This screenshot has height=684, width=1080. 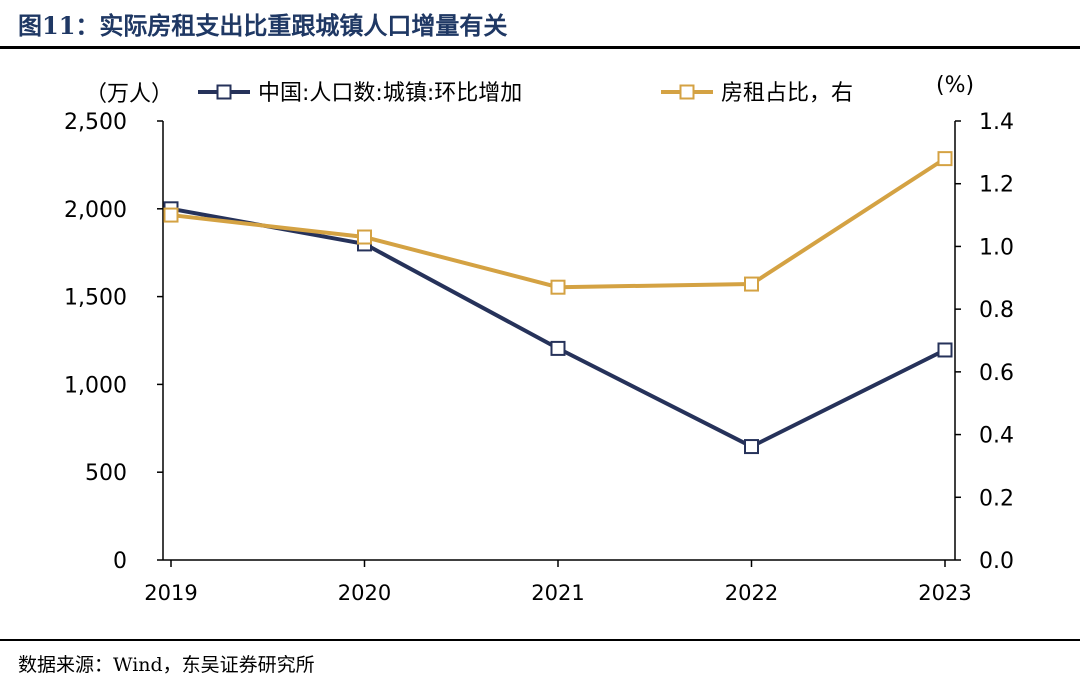 I want to click on legend-label: 中国:人口数:城镇:环比增加, so click(x=390, y=93).